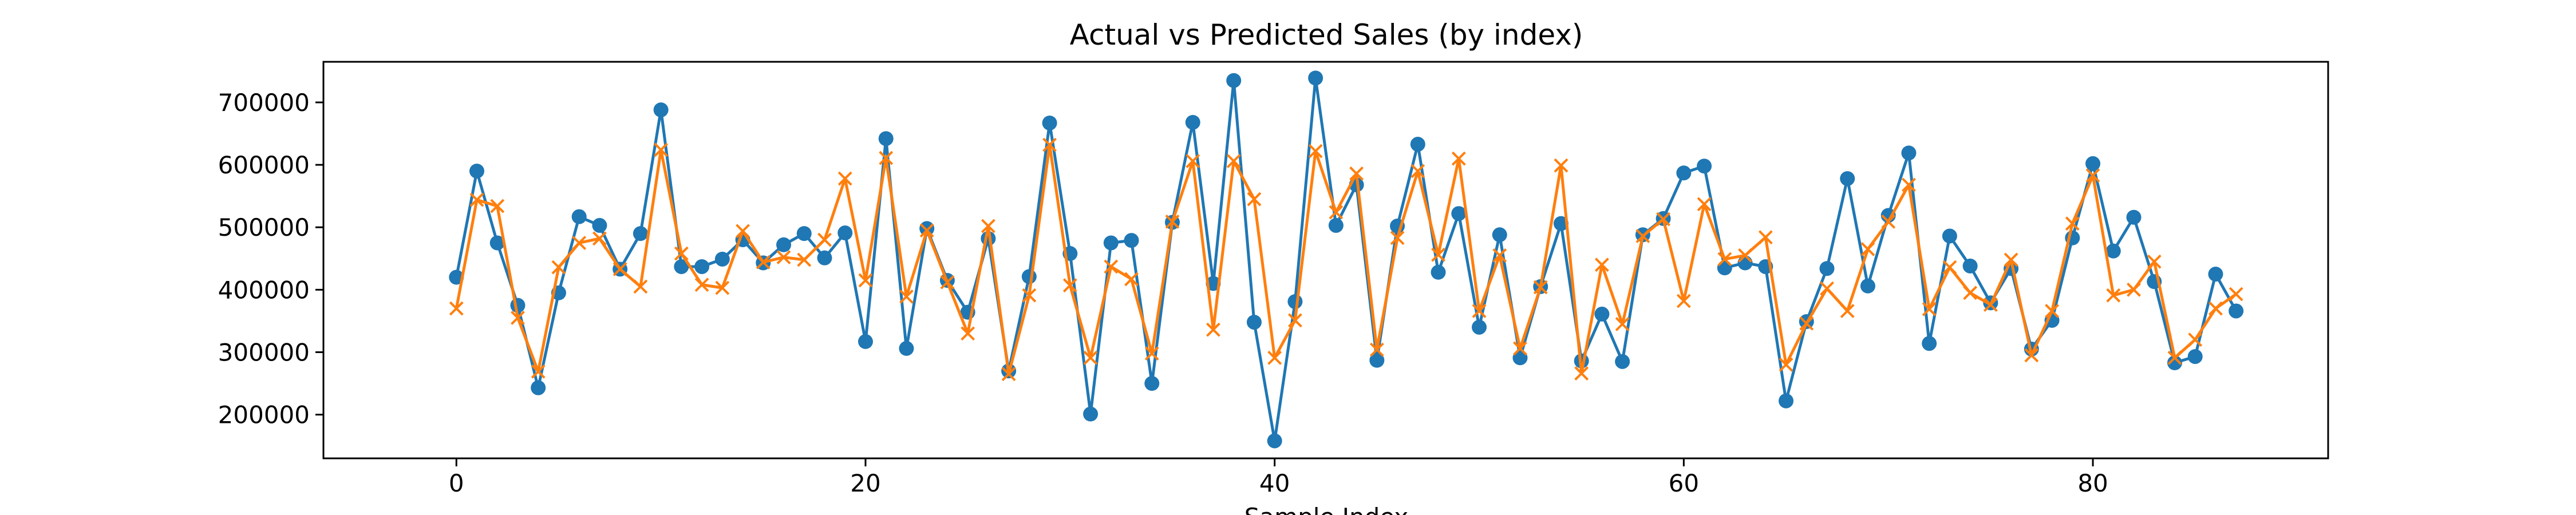 This screenshot has height=515, width=2576. What do you see at coordinates (264, 227) in the screenshot?
I see `y-tick-label: 500000` at bounding box center [264, 227].